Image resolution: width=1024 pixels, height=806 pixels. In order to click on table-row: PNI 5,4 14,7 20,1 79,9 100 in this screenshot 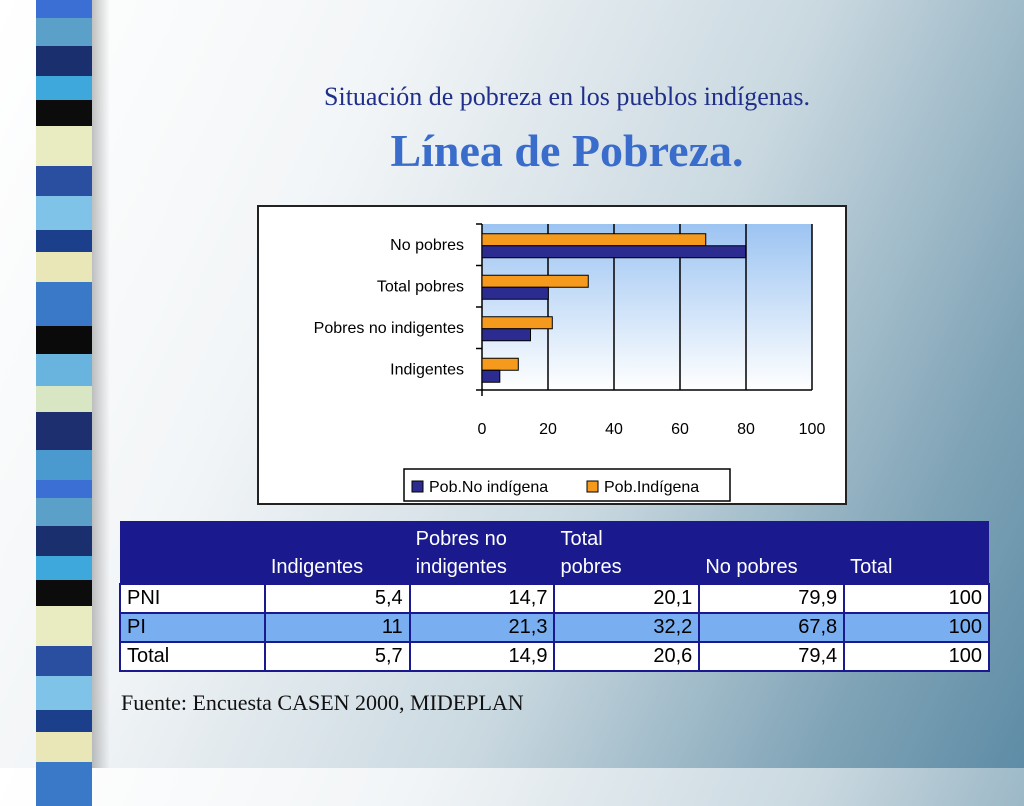, I will do `click(554, 598)`.